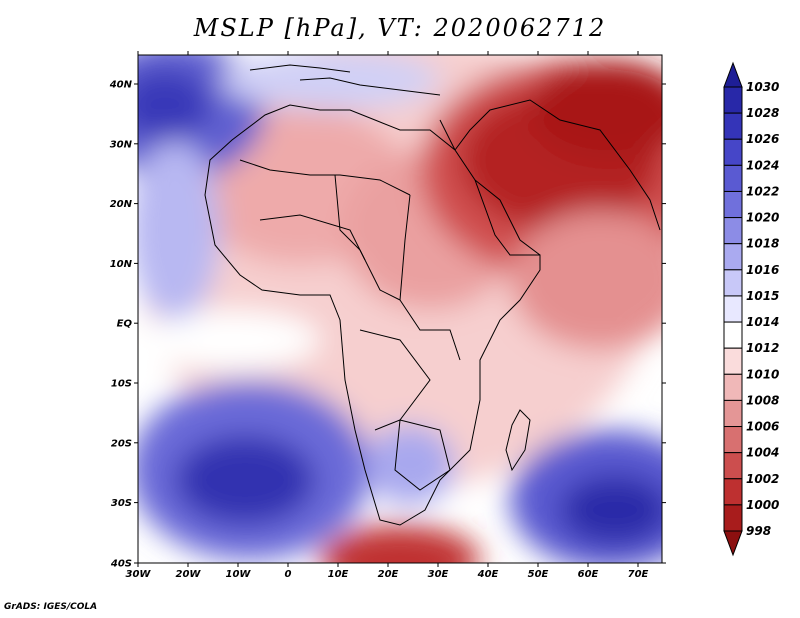  Describe the element at coordinates (488, 574) in the screenshot. I see `lon-tick-label: 40E` at that location.